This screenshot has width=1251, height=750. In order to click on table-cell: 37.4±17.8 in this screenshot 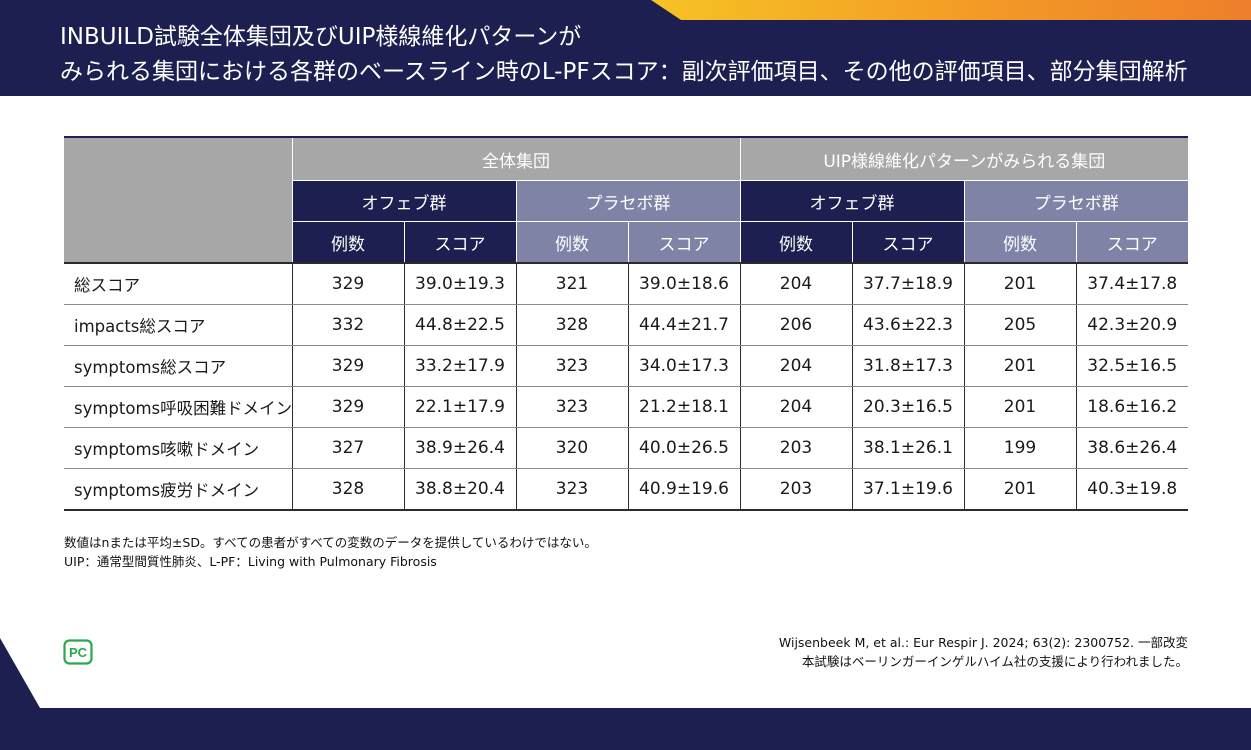, I will do `click(1132, 283)`.